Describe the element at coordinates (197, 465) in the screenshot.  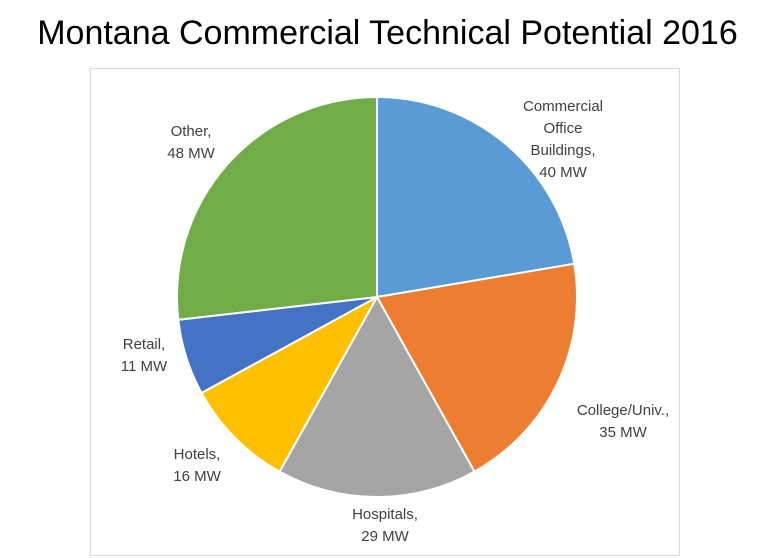
I see `slice-label-hotels: Hotels, 16 MW` at that location.